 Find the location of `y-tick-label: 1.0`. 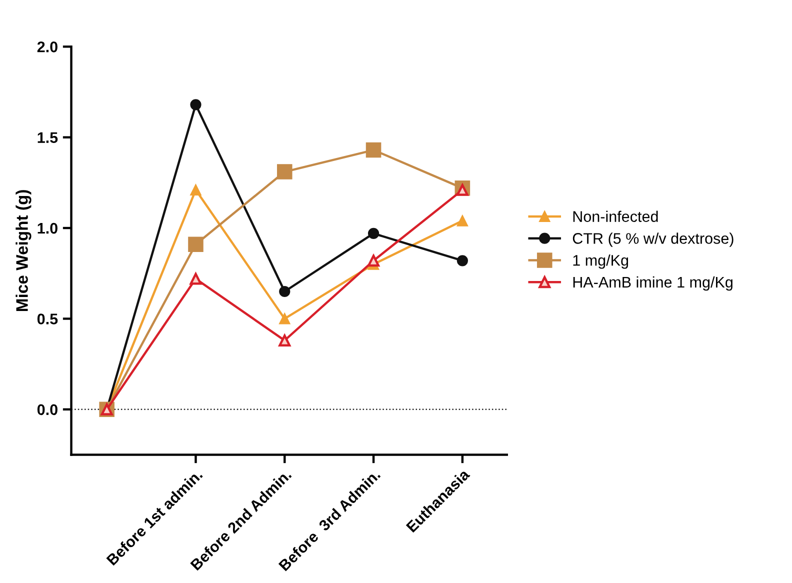

y-tick-label: 1.0 is located at coordinates (48, 228).